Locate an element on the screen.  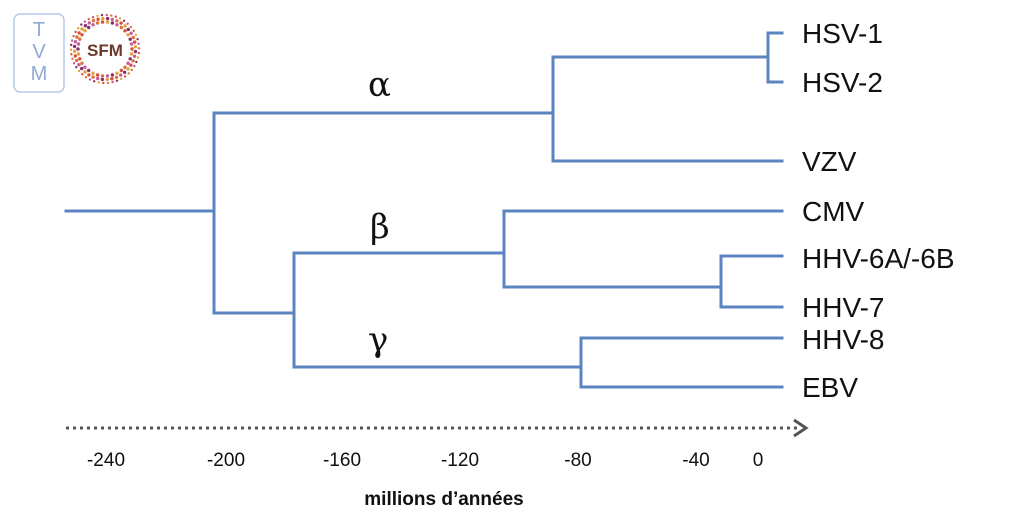
clade-label-alpha: α is located at coordinates (379, 85).